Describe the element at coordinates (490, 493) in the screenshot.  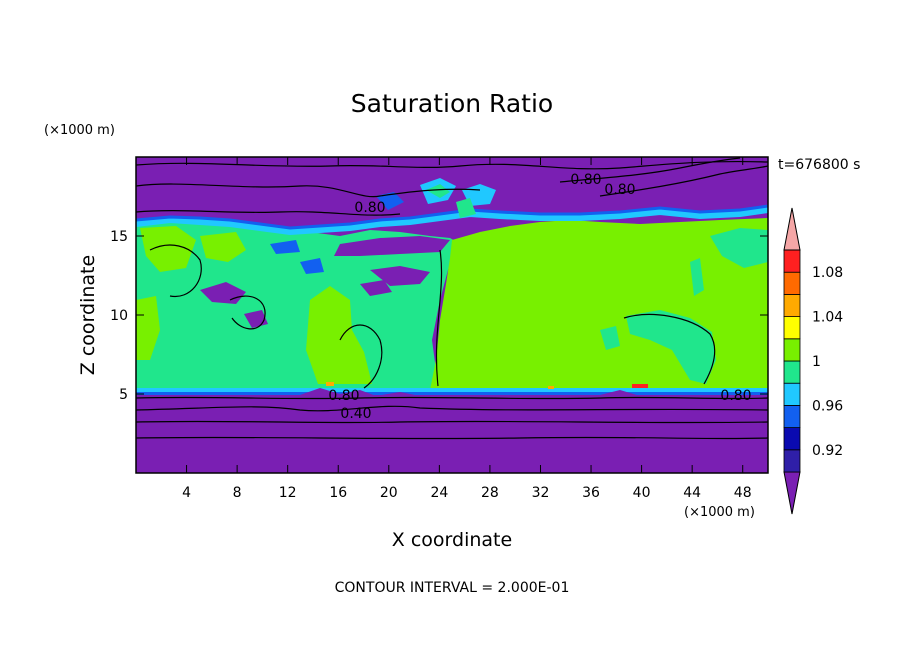
I see `x-tick-label: 28` at that location.